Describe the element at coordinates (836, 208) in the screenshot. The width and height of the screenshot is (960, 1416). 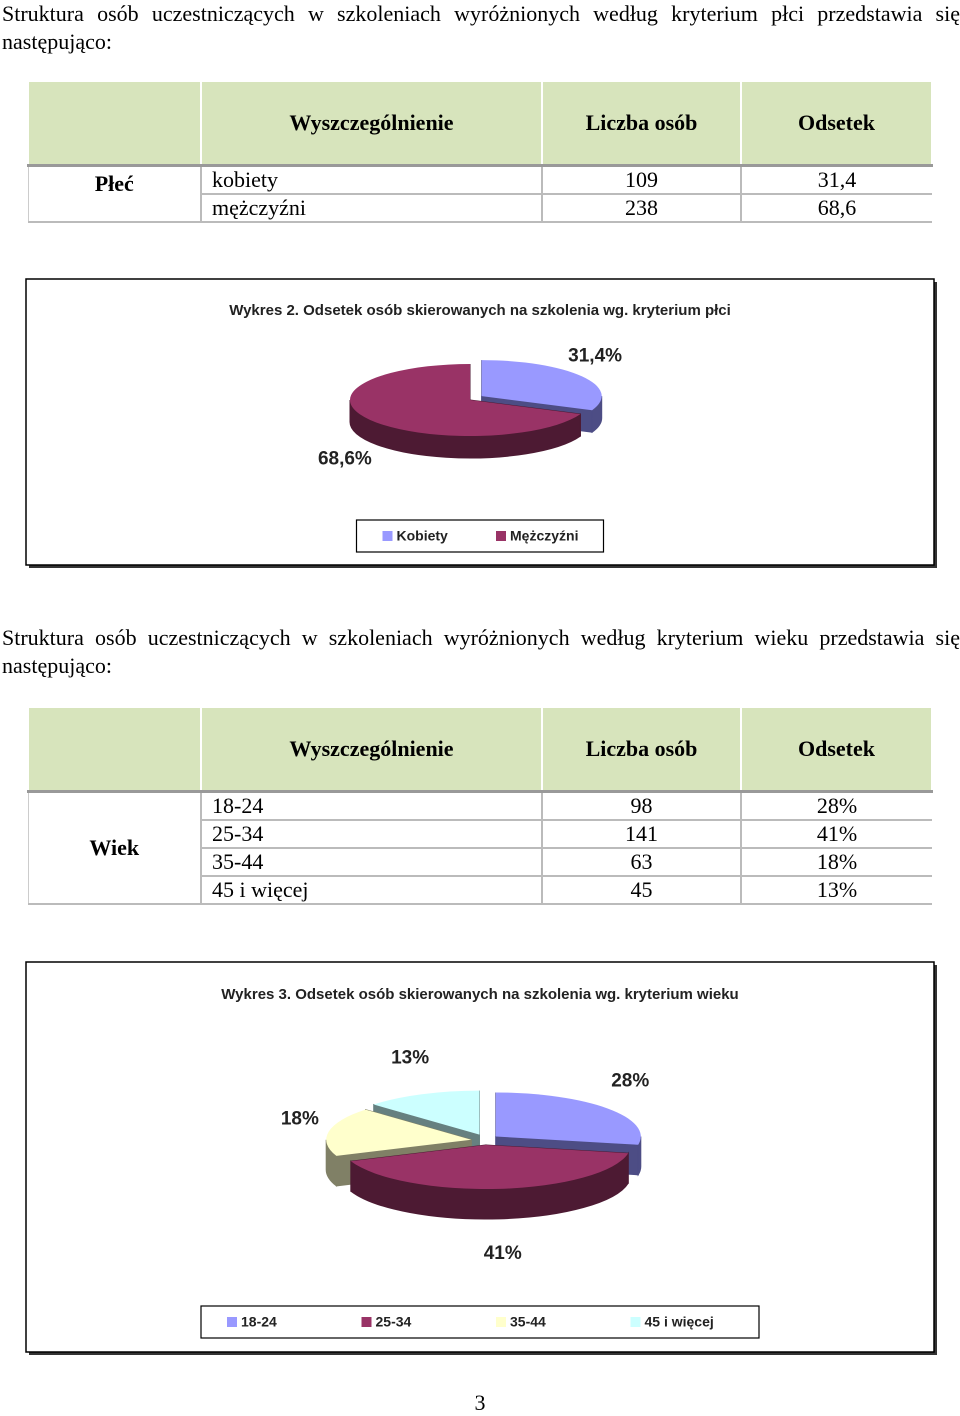
I see `cell: 68,6` at that location.